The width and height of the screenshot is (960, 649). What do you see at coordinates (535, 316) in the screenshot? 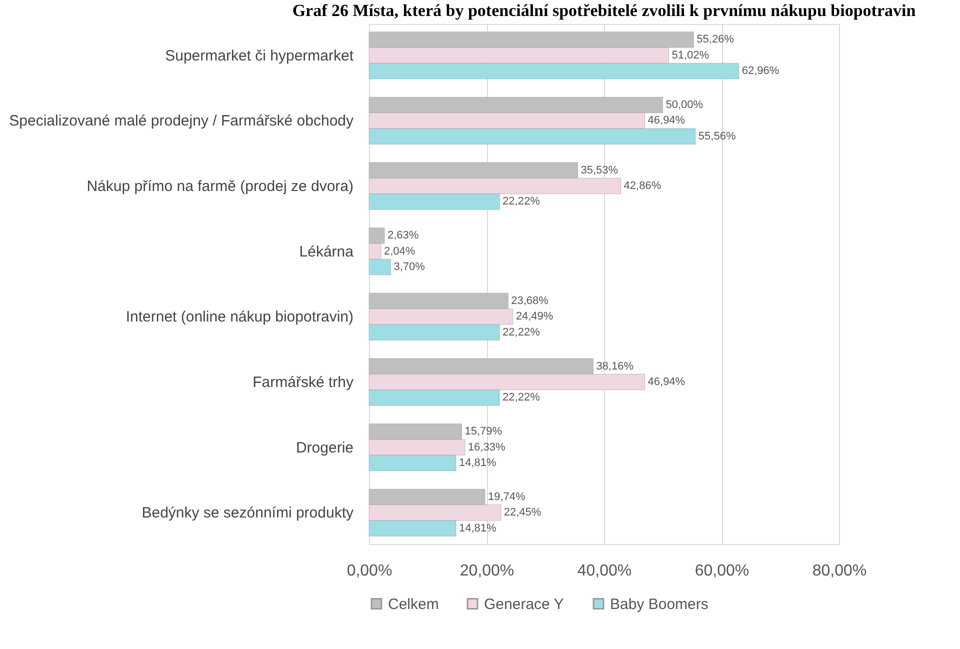
I see `data-label: 24,49%` at bounding box center [535, 316].